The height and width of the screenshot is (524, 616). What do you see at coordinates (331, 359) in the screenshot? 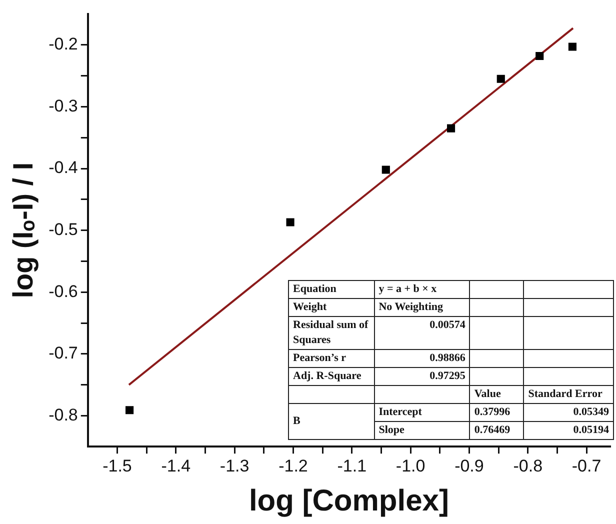
I see `annotation: Pearson’s r` at bounding box center [331, 359].